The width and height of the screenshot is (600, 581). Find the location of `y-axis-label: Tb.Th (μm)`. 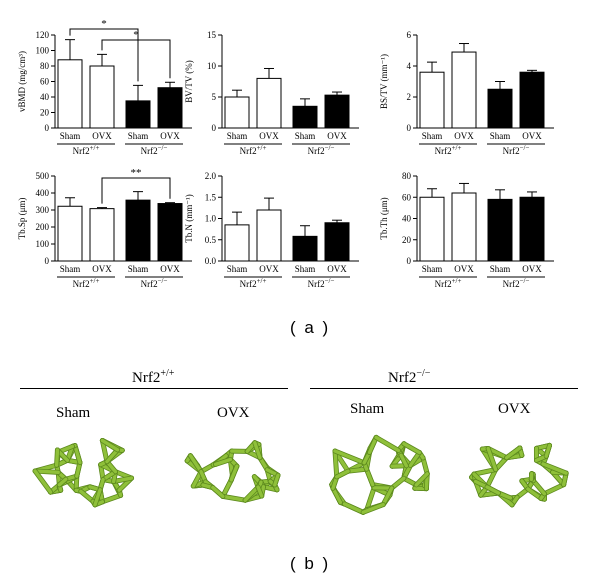

y-axis-label: Tb.Th (μm) is located at coordinates (384, 218).